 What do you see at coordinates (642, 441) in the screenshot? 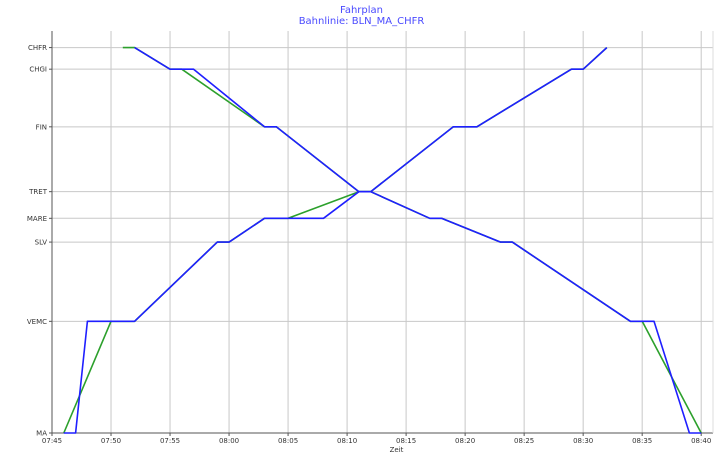
I see `x-tick-label: 08:35` at bounding box center [642, 441].